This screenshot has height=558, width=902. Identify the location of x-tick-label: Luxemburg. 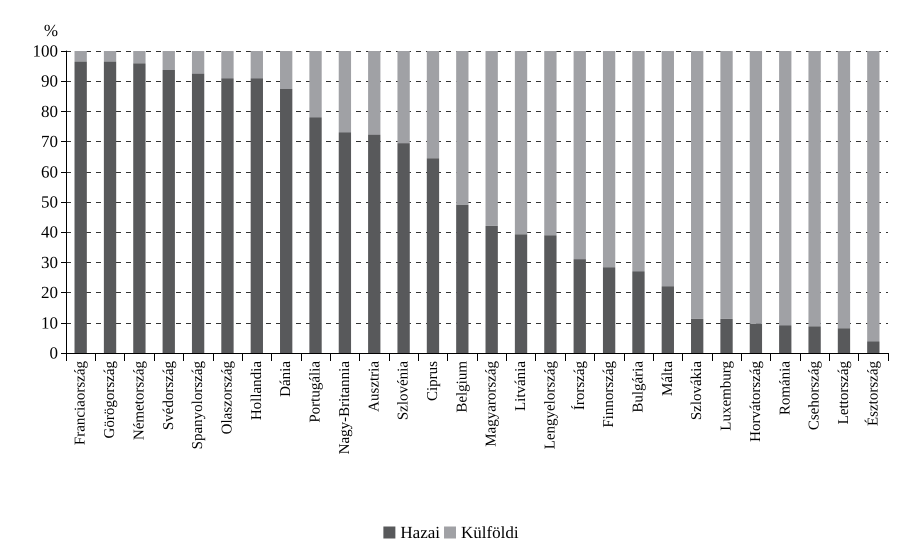
(726, 395).